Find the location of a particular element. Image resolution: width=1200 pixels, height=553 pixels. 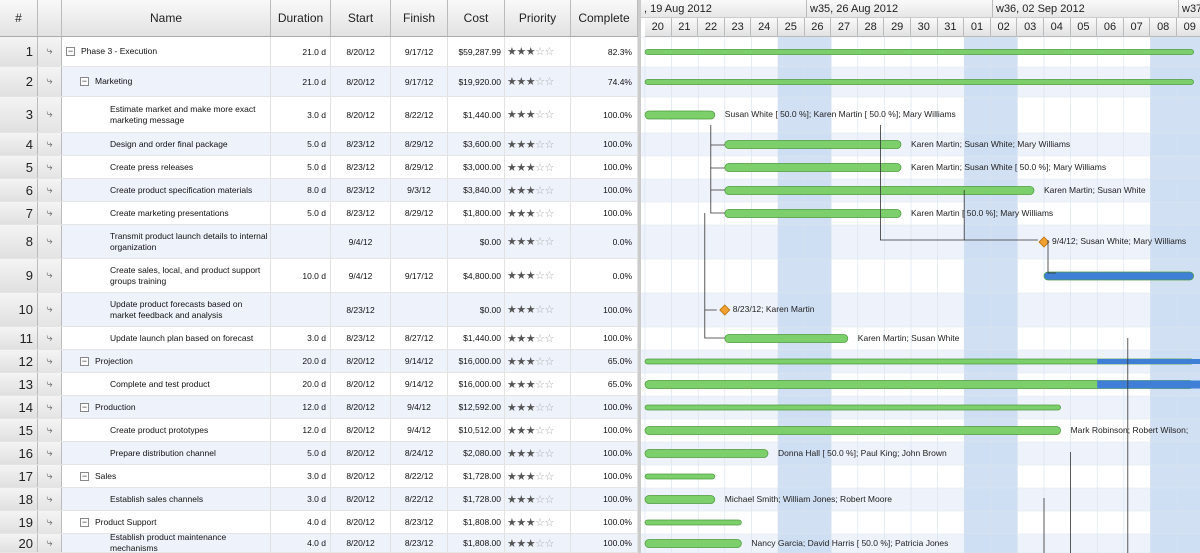

task-start: 8/23/12 is located at coordinates (361, 338).